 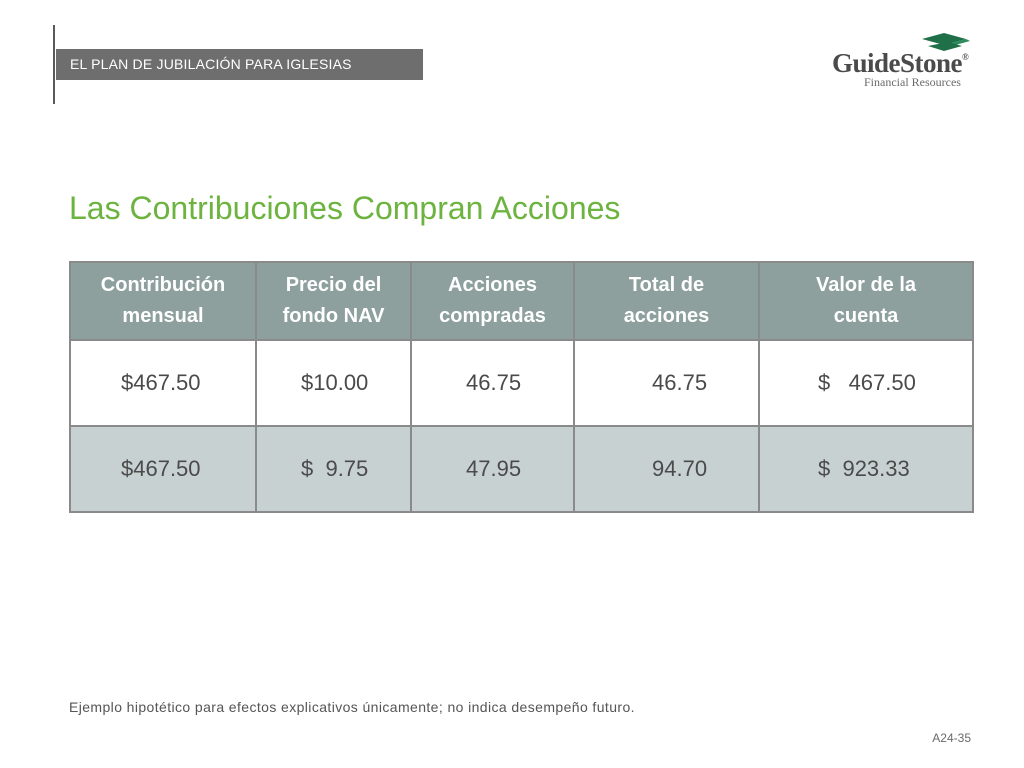 What do you see at coordinates (54, 64) in the screenshot?
I see `vertical-accent-line` at bounding box center [54, 64].